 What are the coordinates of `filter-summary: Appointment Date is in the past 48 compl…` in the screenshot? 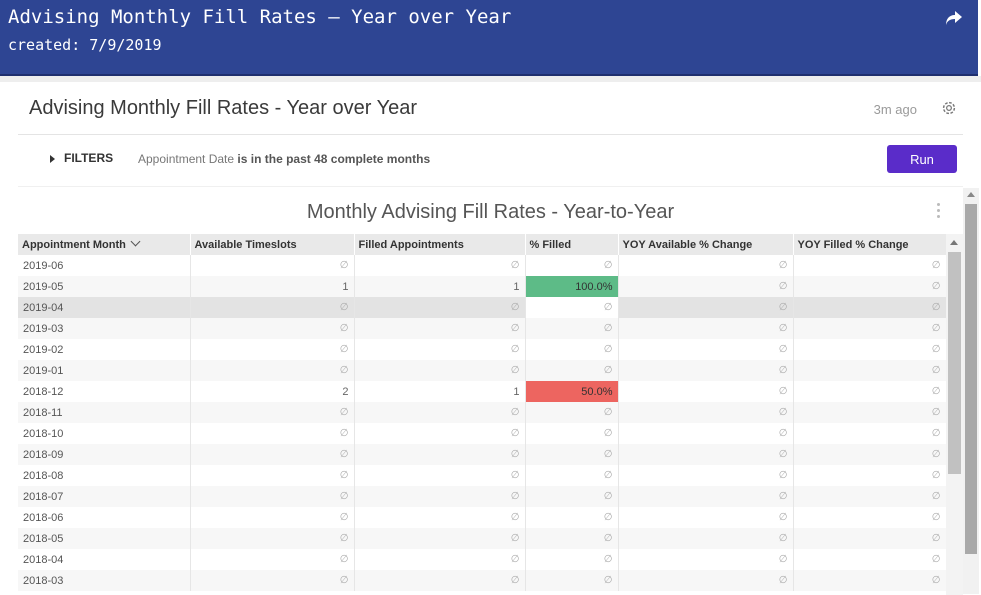 It's located at (284, 159).